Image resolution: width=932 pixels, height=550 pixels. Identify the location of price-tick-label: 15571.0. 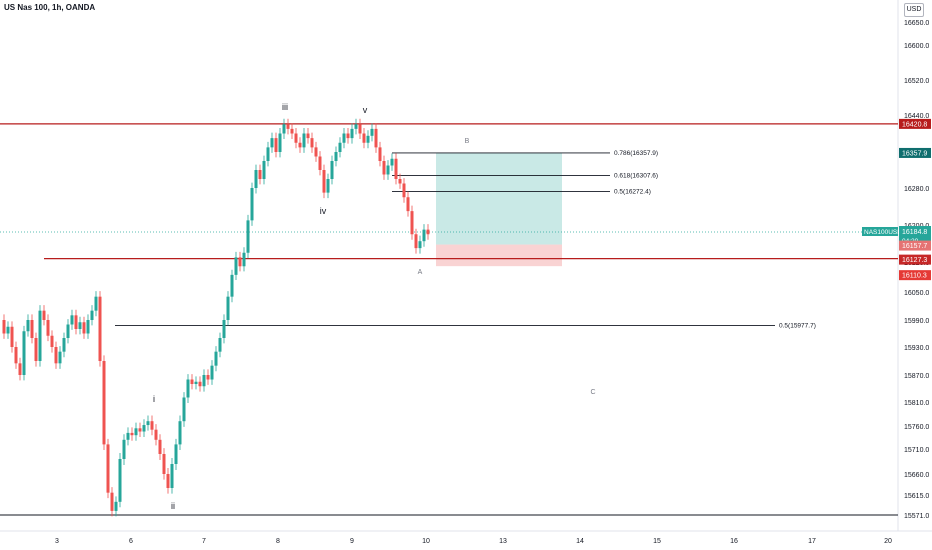
(916, 516).